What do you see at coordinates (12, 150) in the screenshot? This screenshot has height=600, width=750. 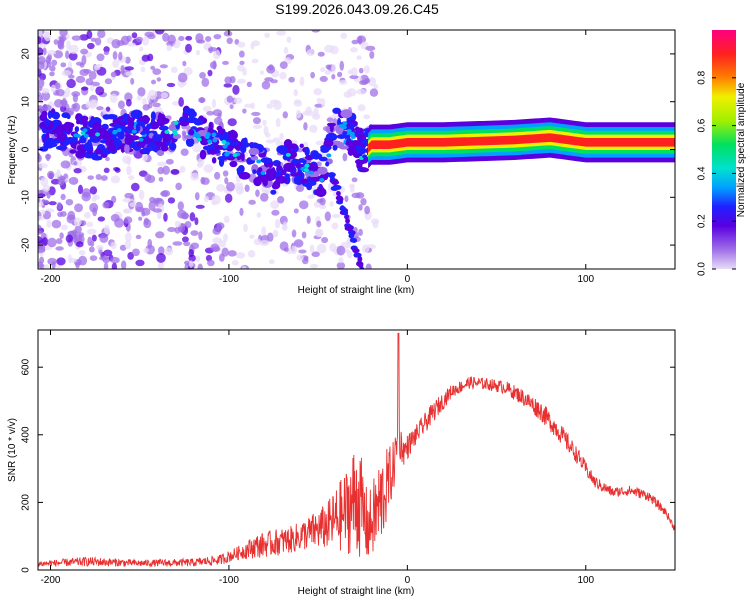 I see `spectrogram-y-label: Frequency (Hz)` at bounding box center [12, 150].